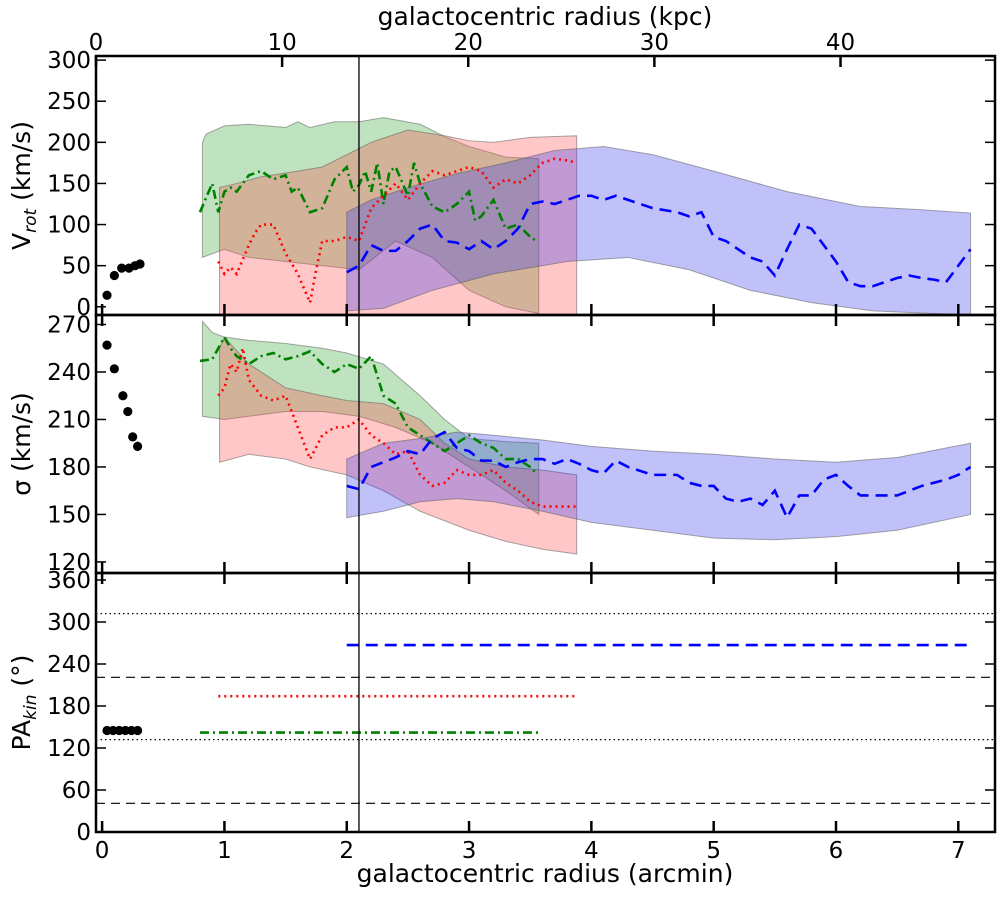 The height and width of the screenshot is (900, 1000). What do you see at coordinates (654, 43) in the screenshot?
I see `top-axis-tick-label: 30` at bounding box center [654, 43].